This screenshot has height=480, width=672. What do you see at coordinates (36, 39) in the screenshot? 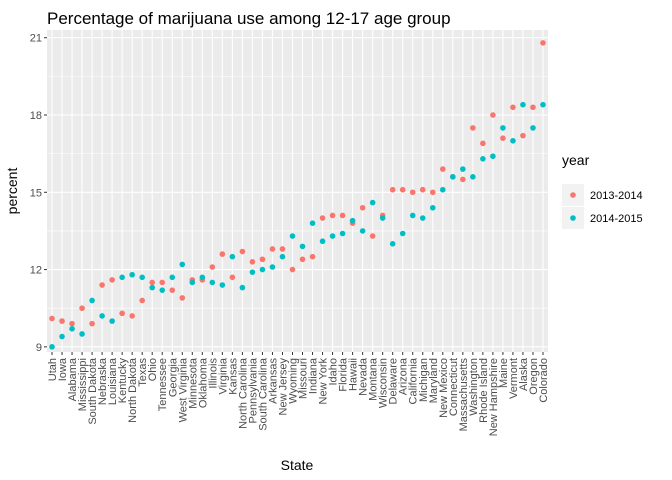
I see `y-tick-label: 21` at bounding box center [36, 39].